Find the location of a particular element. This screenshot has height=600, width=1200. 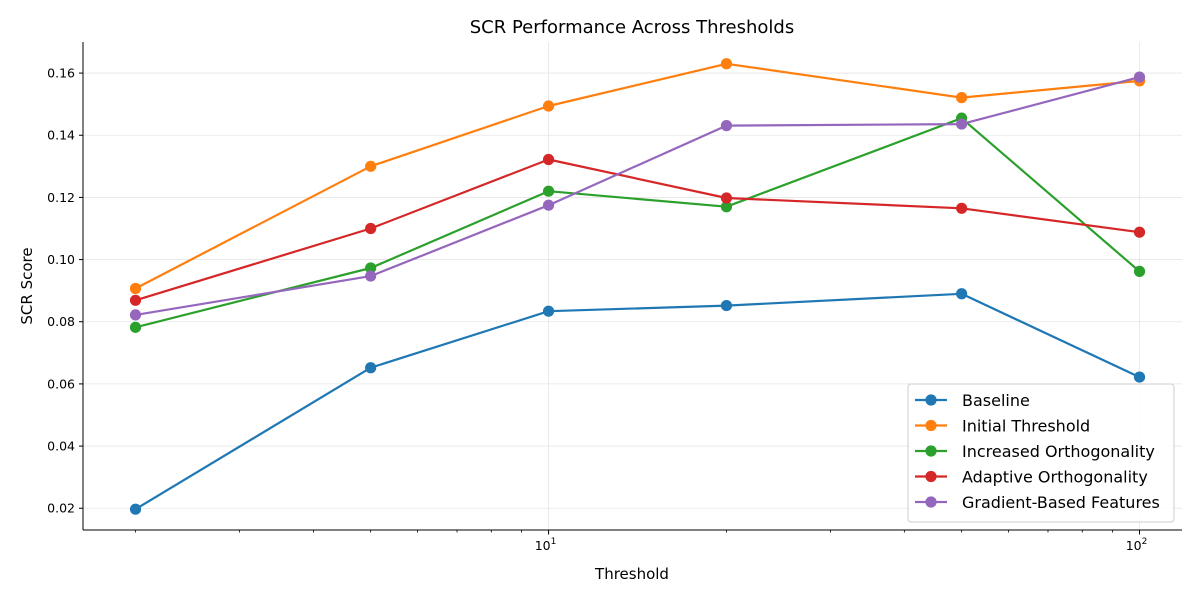

x-axis-label: Threshold is located at coordinates (631, 574).